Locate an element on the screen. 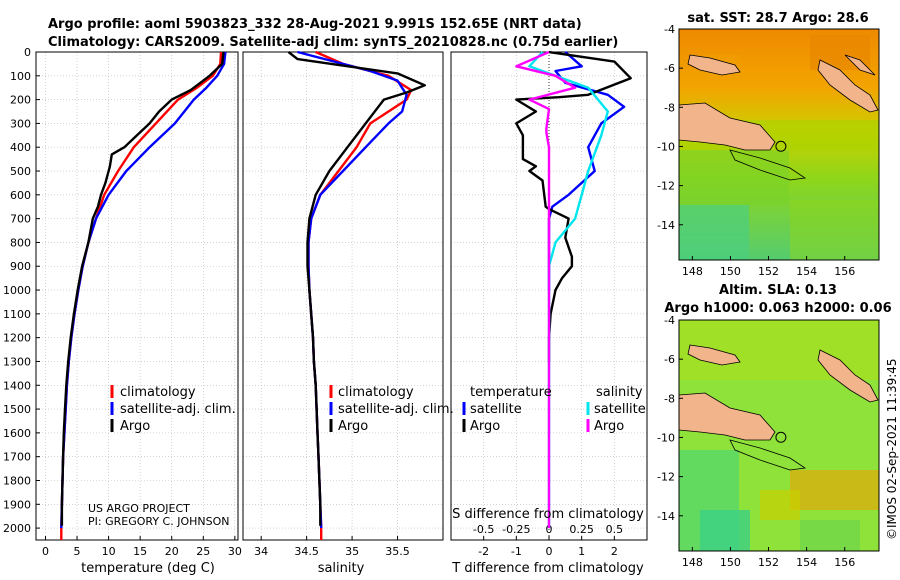 This screenshot has width=900, height=580. y-tick-label: 1500 is located at coordinates (17, 409).